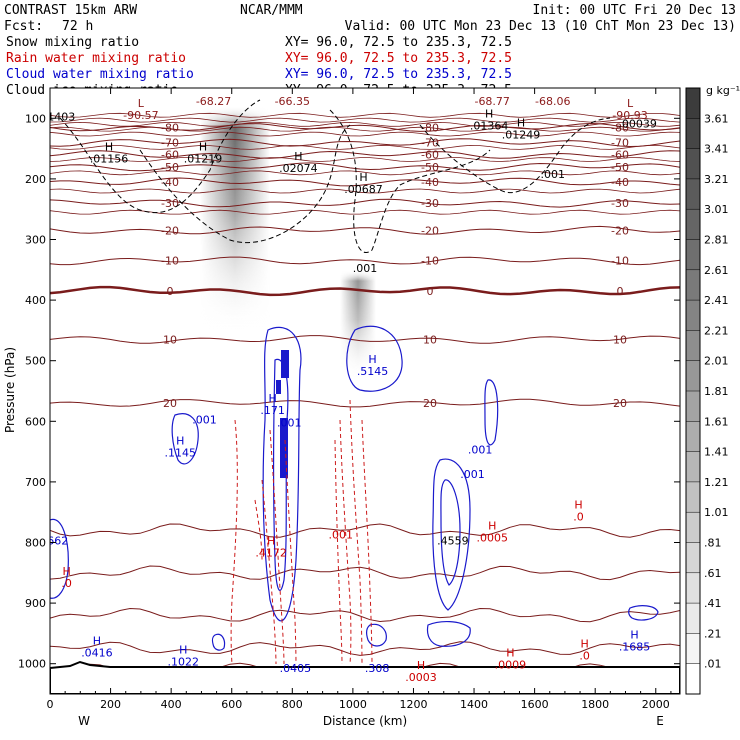 The height and width of the screenshot is (740, 740). What do you see at coordinates (23, 26) in the screenshot?
I see `fcst-label: Fcst:` at bounding box center [23, 26].